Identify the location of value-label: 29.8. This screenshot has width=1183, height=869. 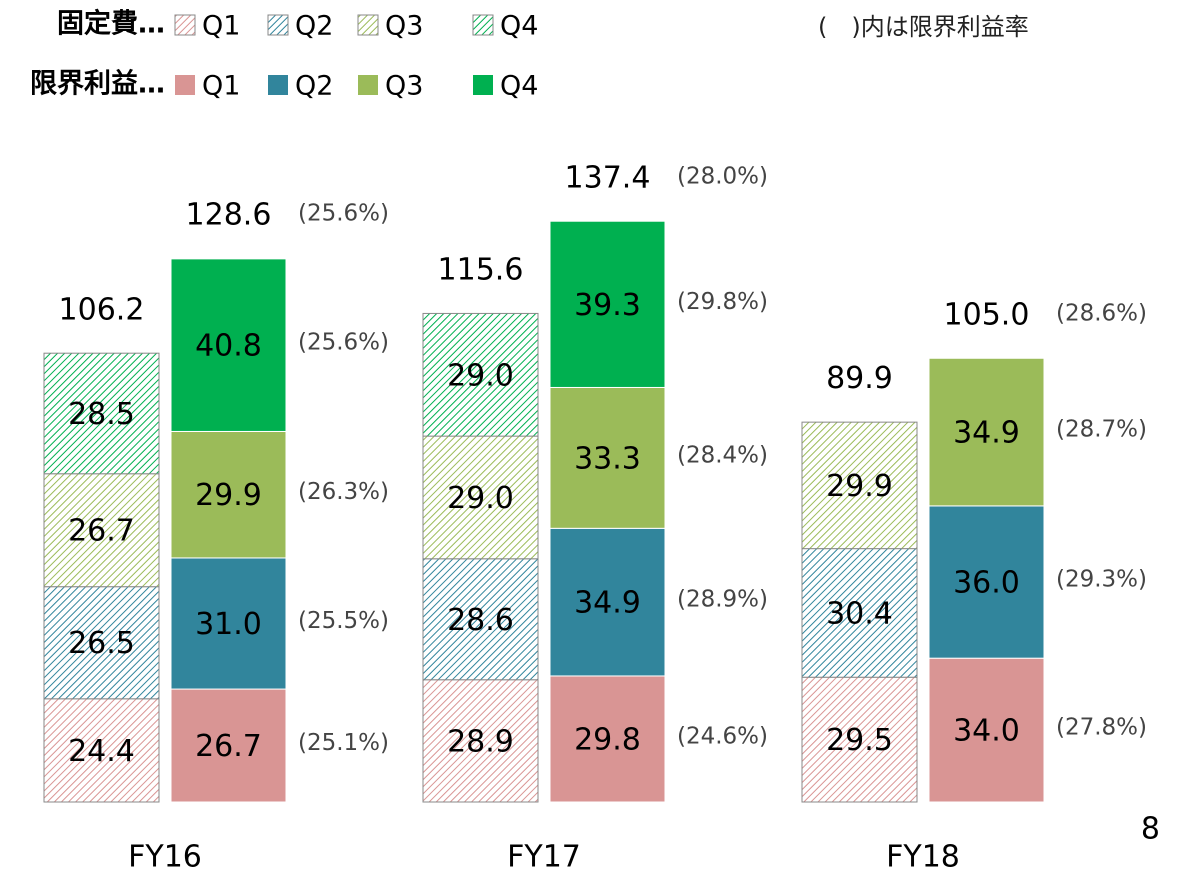
(607, 739).